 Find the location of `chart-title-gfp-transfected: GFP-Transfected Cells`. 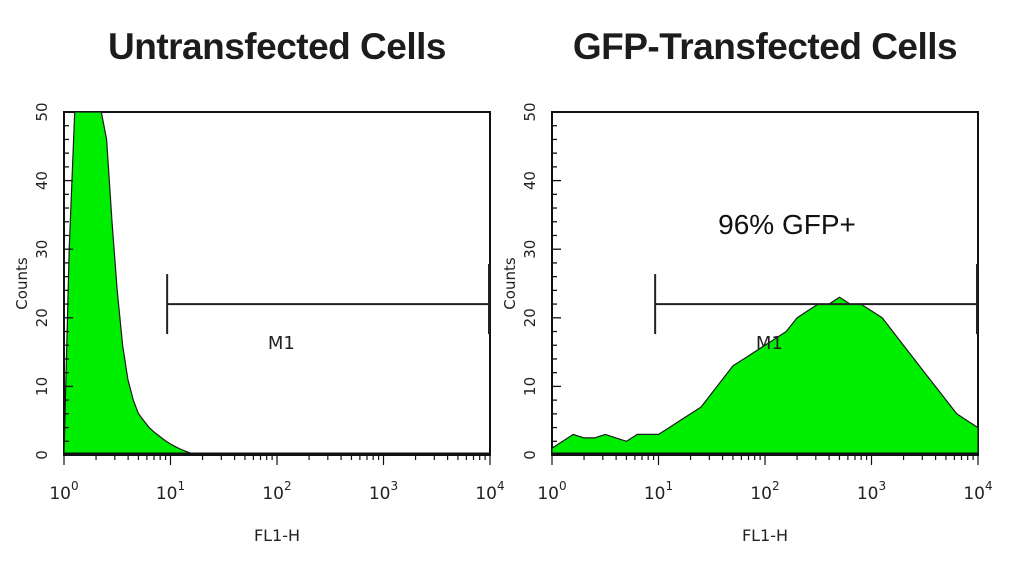

chart-title-gfp-transfected: GFP-Transfected Cells is located at coordinates (765, 46).